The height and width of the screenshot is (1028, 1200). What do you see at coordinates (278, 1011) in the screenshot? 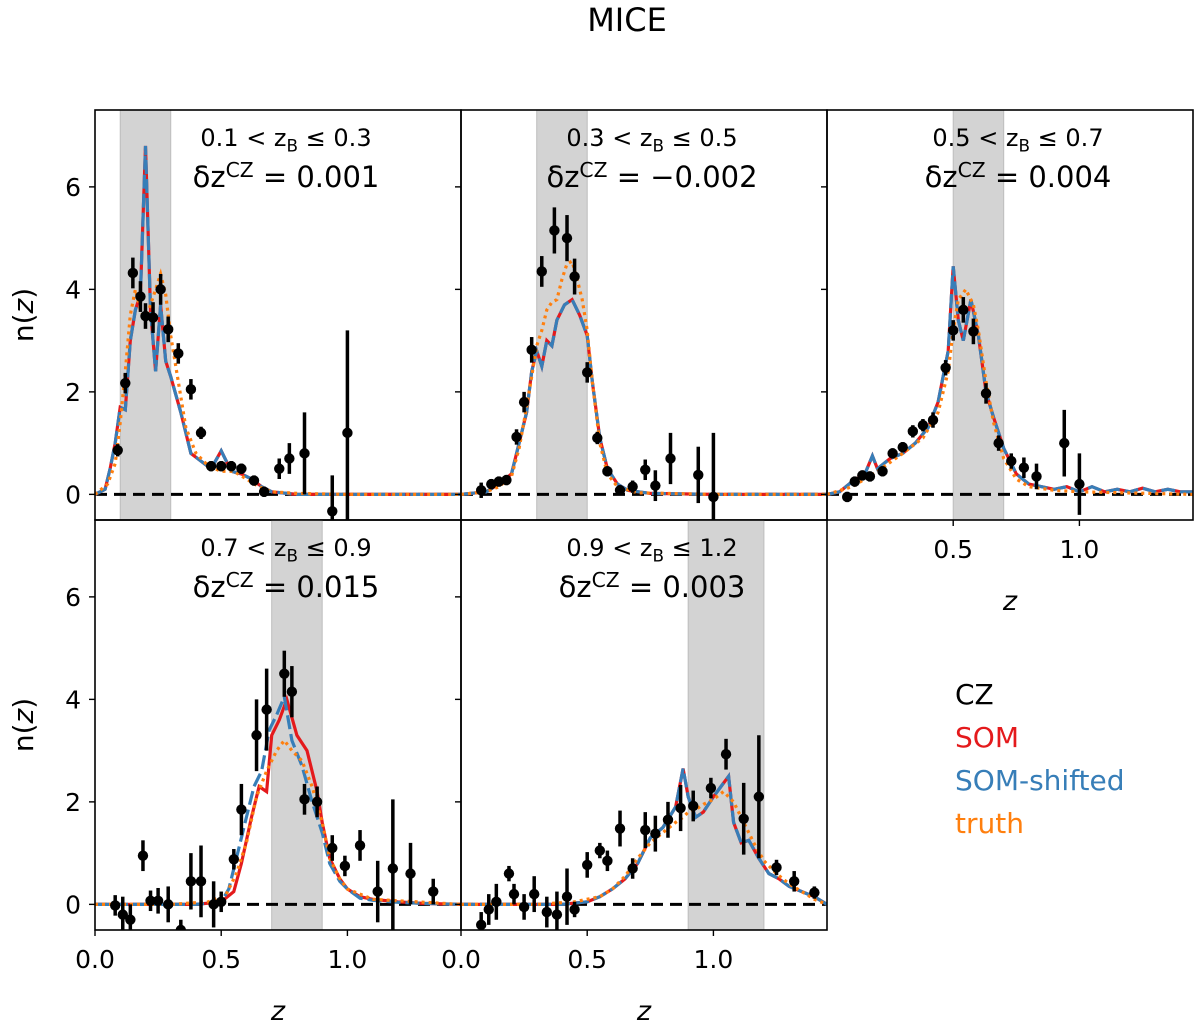
I see `x-axis-label: z` at bounding box center [278, 1011].